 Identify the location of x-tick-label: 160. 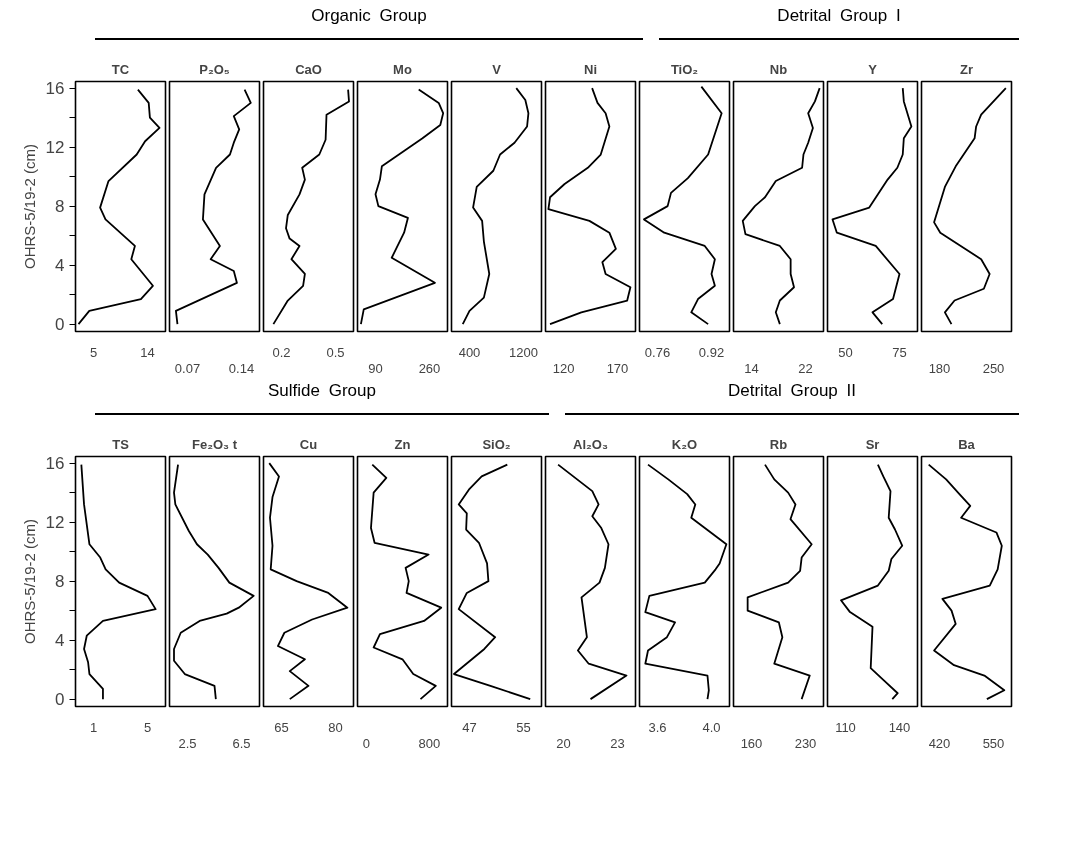
(751, 743).